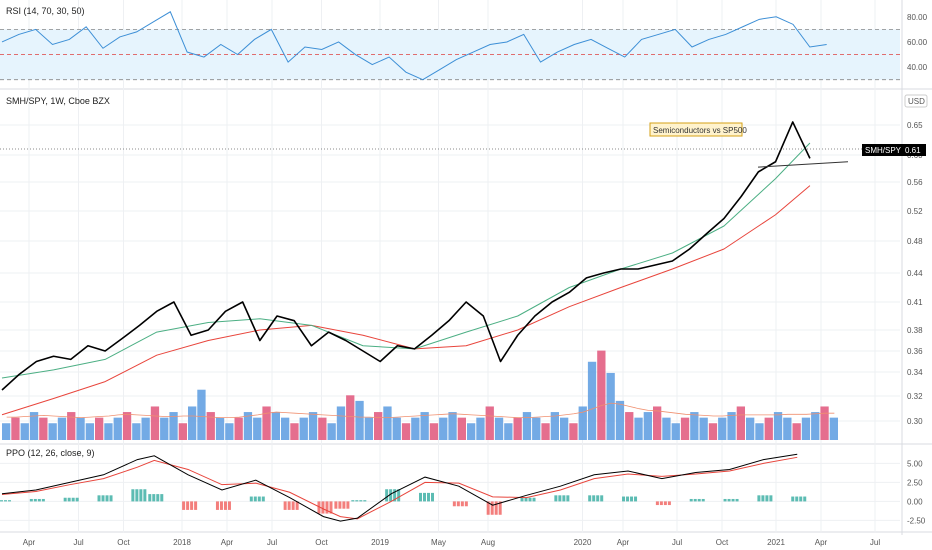 This screenshot has height=550, width=932. I want to click on price-y-tick: 0.65, so click(915, 125).